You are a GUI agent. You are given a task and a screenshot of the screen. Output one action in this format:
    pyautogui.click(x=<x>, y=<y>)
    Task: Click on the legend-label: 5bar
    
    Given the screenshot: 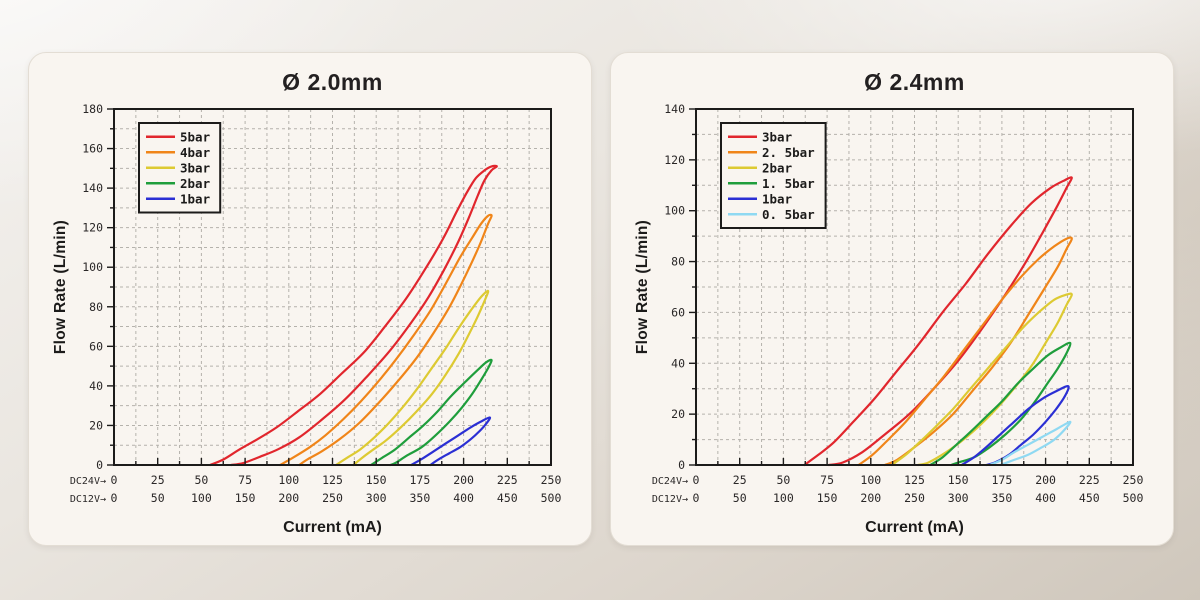 What is the action you would take?
    pyautogui.click(x=195, y=136)
    